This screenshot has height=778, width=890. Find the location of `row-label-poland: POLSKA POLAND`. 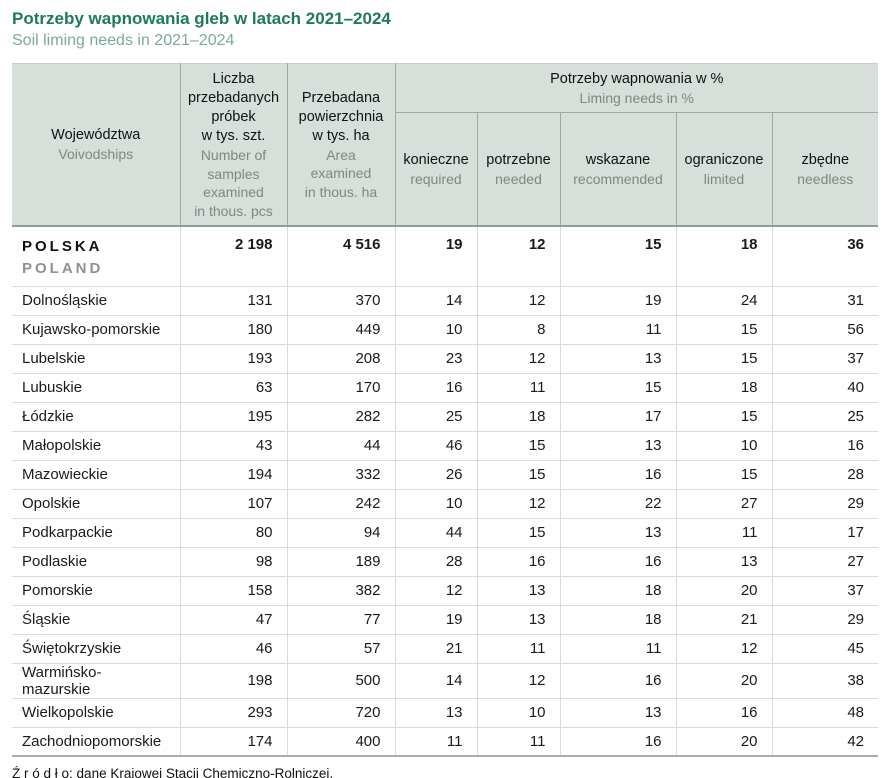

row-label-poland: POLSKA POLAND is located at coordinates (96, 256).